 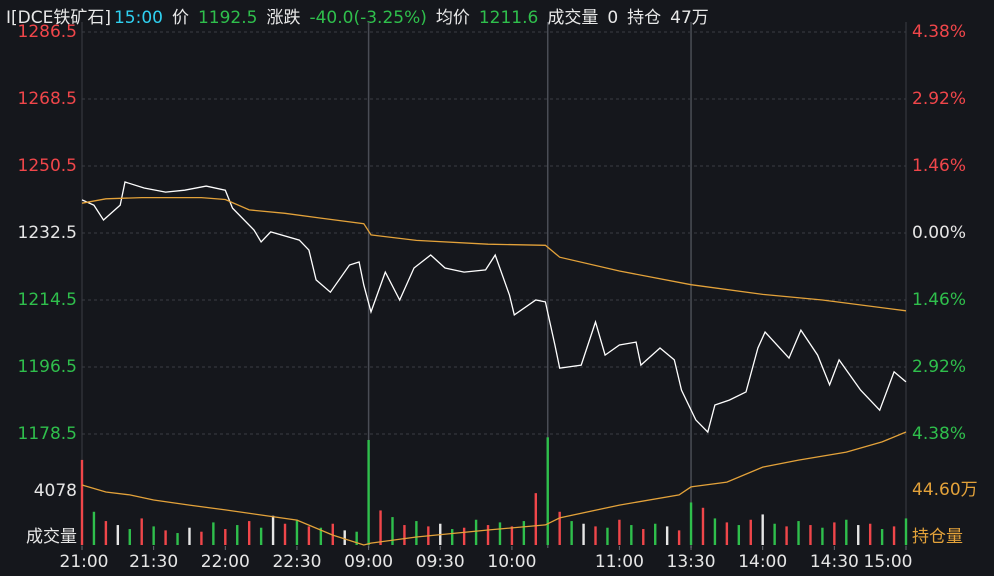 What do you see at coordinates (51, 537) in the screenshot?
I see `y-axis-label: 成交量` at bounding box center [51, 537].